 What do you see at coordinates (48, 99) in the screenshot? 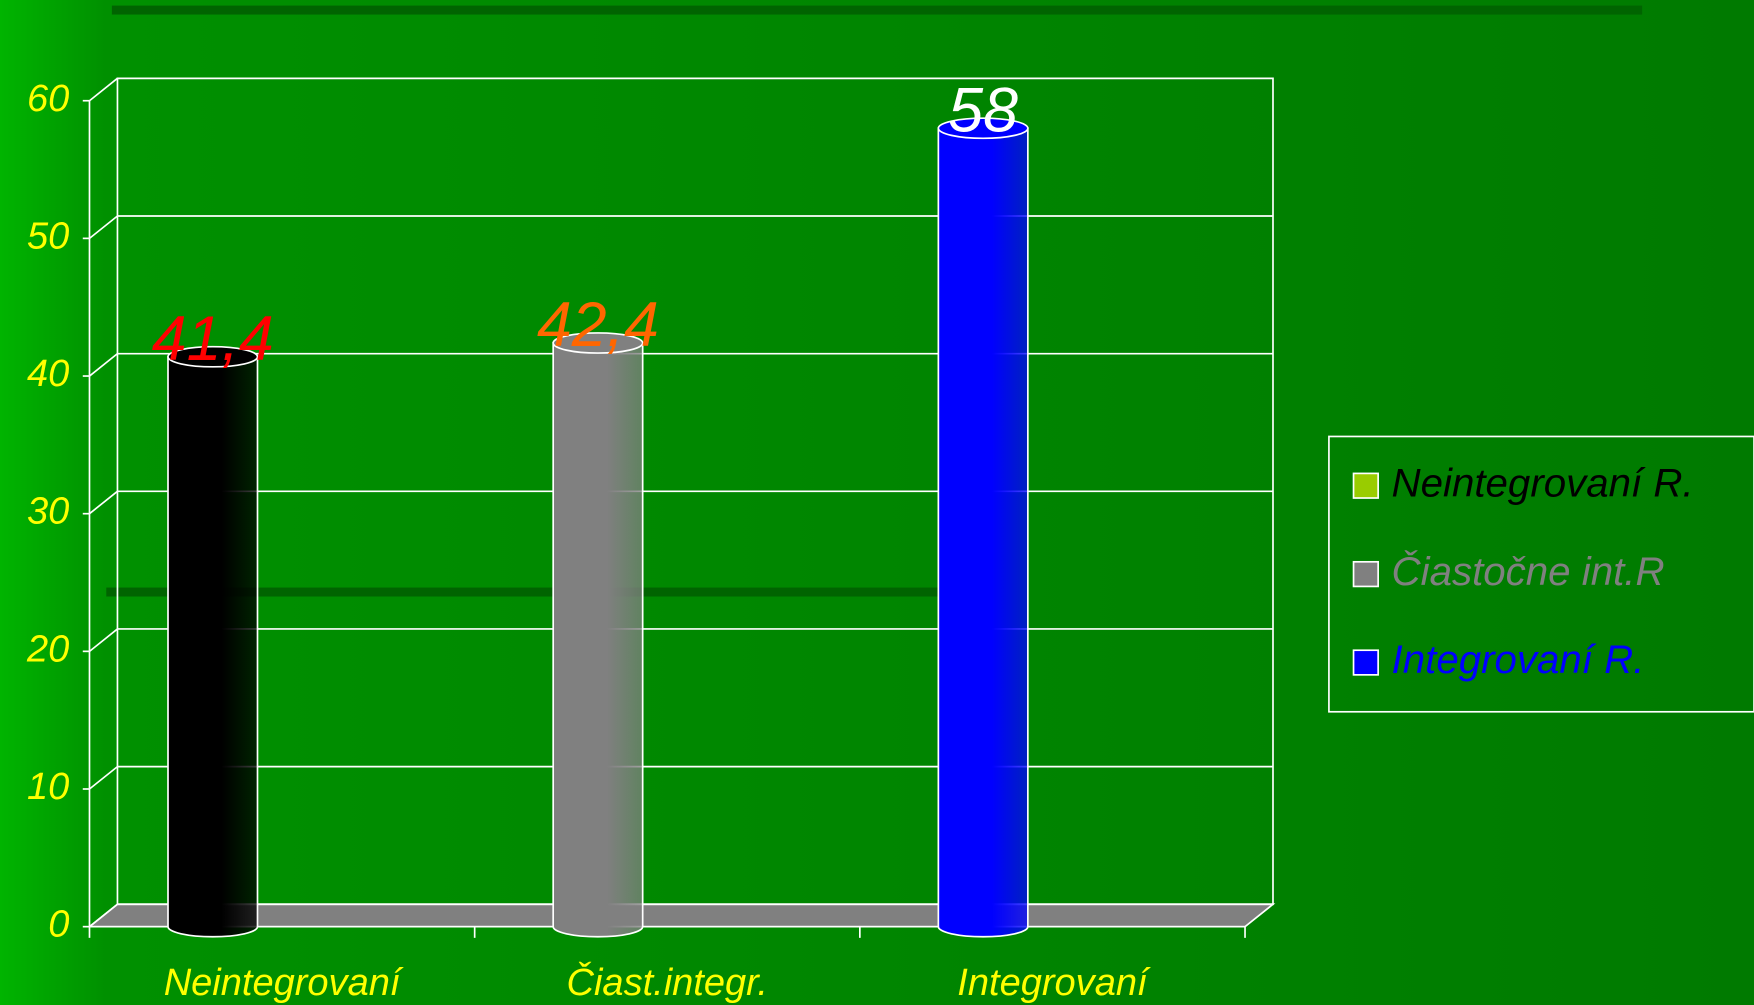
I see `y-tick-label: 60` at bounding box center [48, 99].